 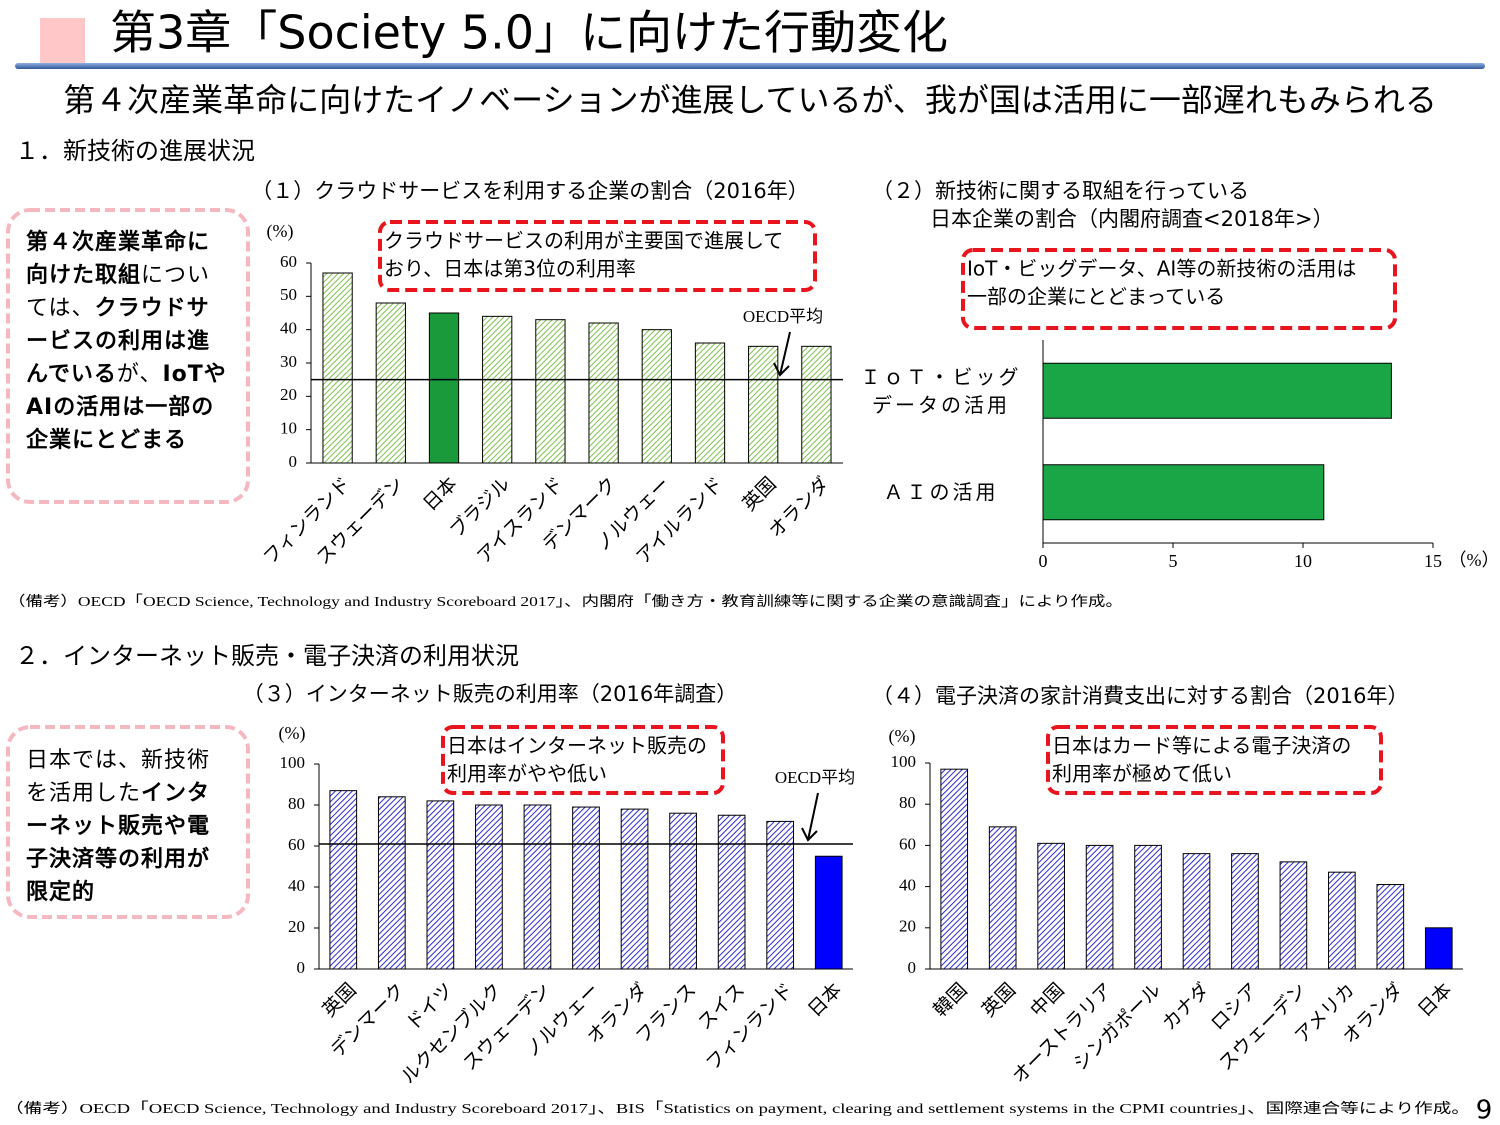 What do you see at coordinates (1060, 191) in the screenshot?
I see `chart-title: （２）新技術に関する取組を行っている` at bounding box center [1060, 191].